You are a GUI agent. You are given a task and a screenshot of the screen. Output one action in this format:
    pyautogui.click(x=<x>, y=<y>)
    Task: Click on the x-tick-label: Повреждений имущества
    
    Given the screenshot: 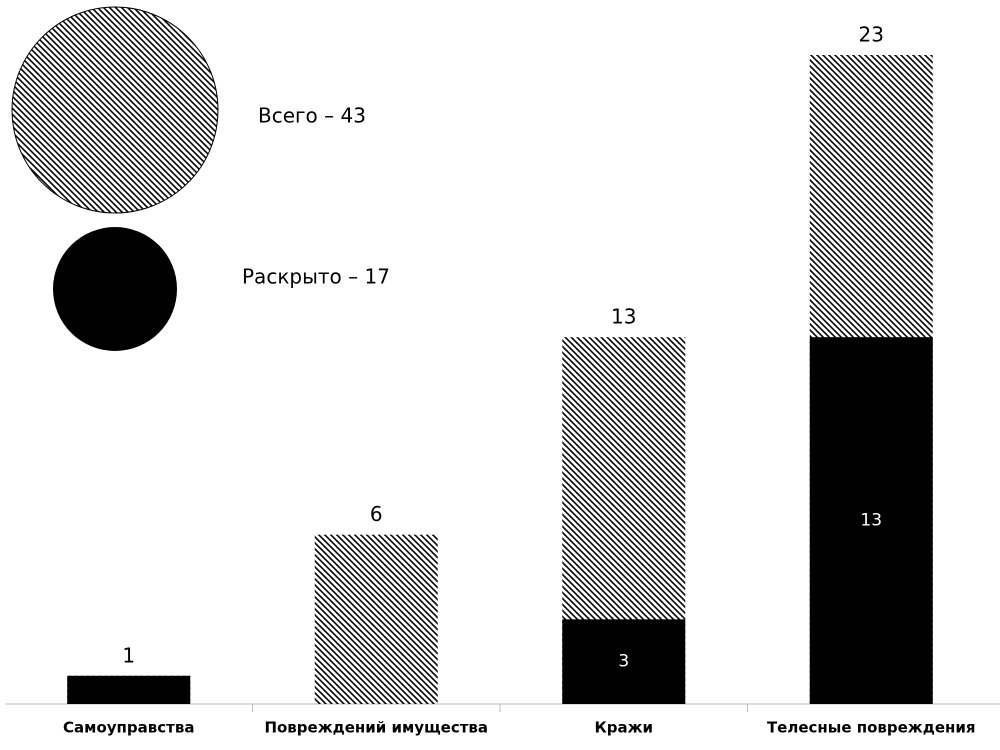 What is the action you would take?
    pyautogui.click(x=376, y=728)
    